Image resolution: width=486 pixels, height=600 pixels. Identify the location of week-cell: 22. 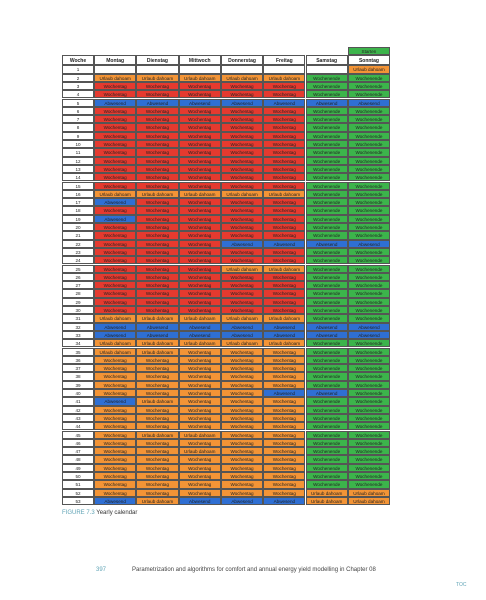
(78, 243).